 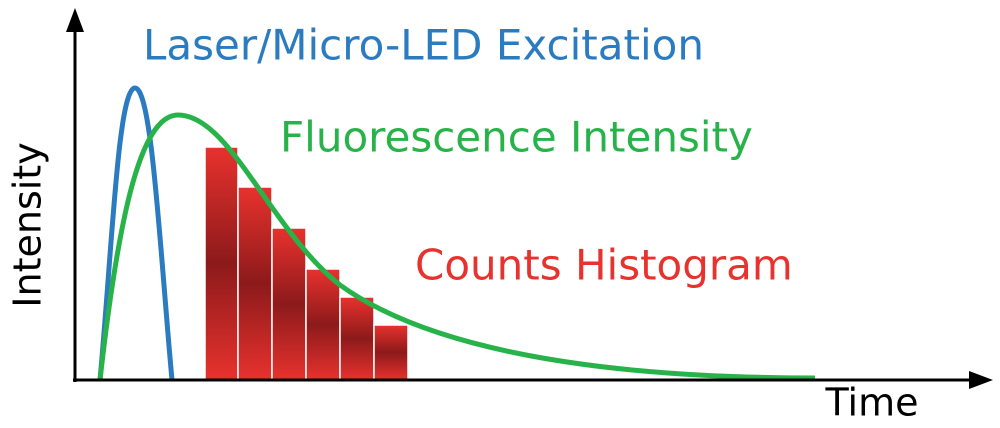 I want to click on y-axis-label: Intensity, so click(x=28, y=224).